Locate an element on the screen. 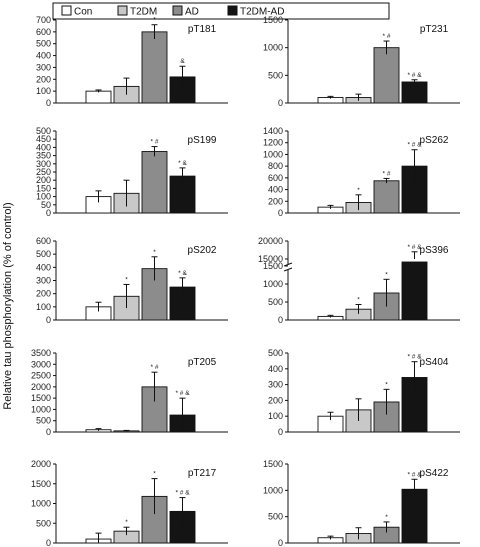  significance-pt205-ad: * # is located at coordinates (155, 367).